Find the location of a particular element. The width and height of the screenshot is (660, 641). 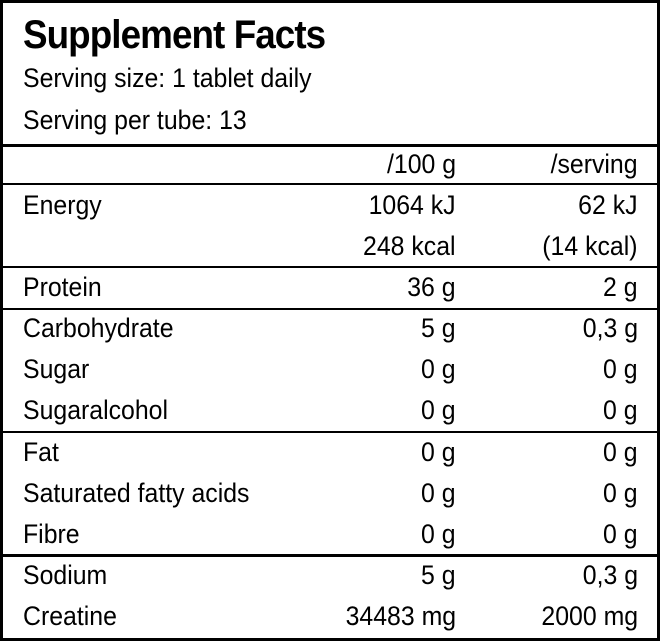

nutrient-name: Sugaralcohol is located at coordinates (96, 410).